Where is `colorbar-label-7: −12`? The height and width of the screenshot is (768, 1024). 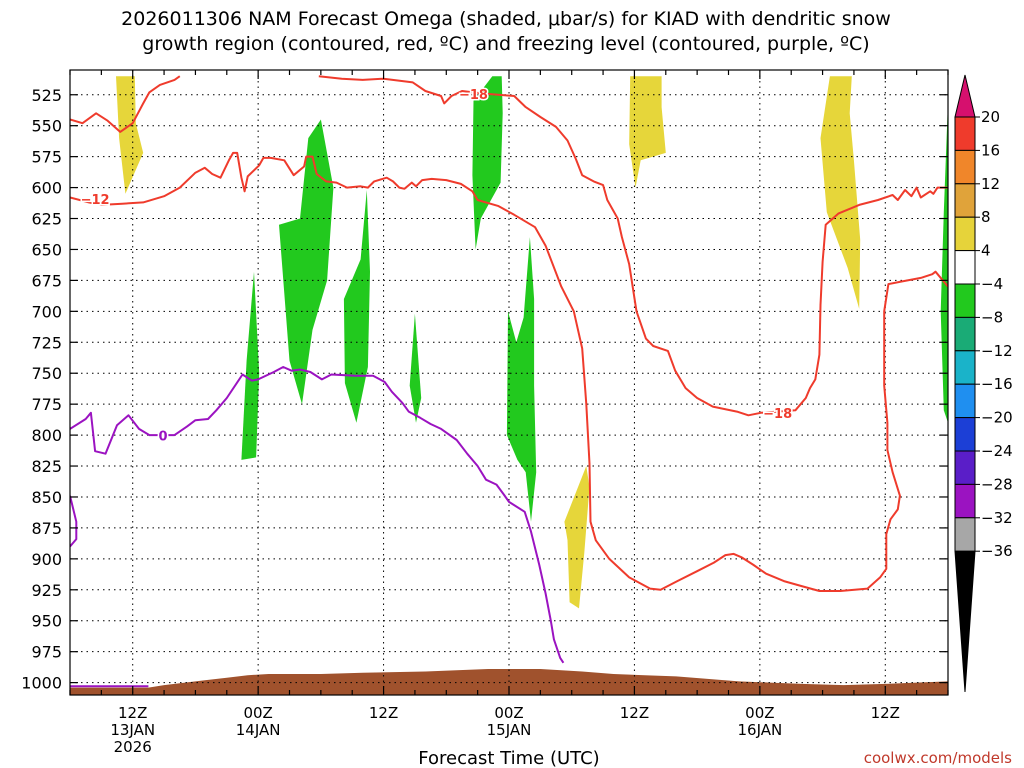
colorbar-label-7: −12 is located at coordinates (997, 351).